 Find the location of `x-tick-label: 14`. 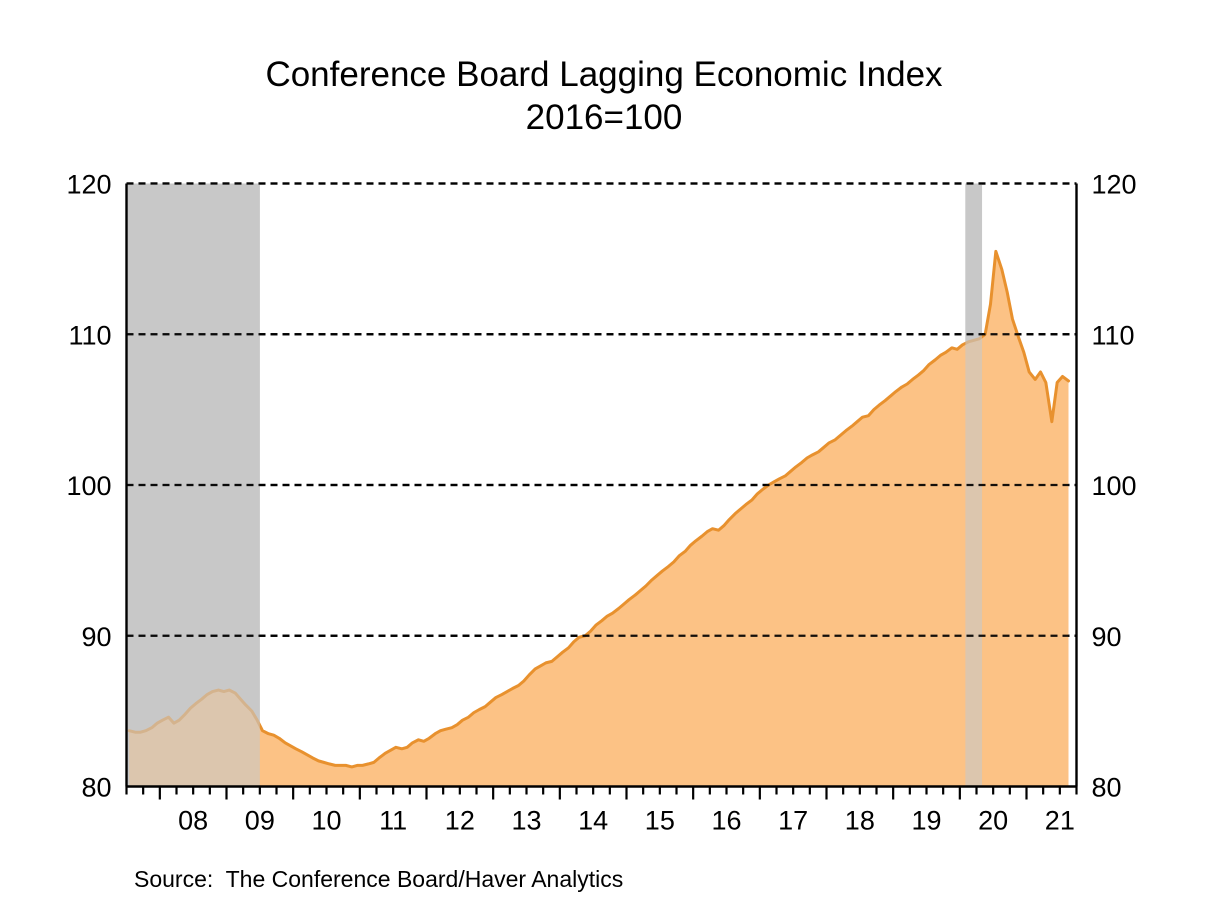

x-tick-label: 14 is located at coordinates (593, 821).